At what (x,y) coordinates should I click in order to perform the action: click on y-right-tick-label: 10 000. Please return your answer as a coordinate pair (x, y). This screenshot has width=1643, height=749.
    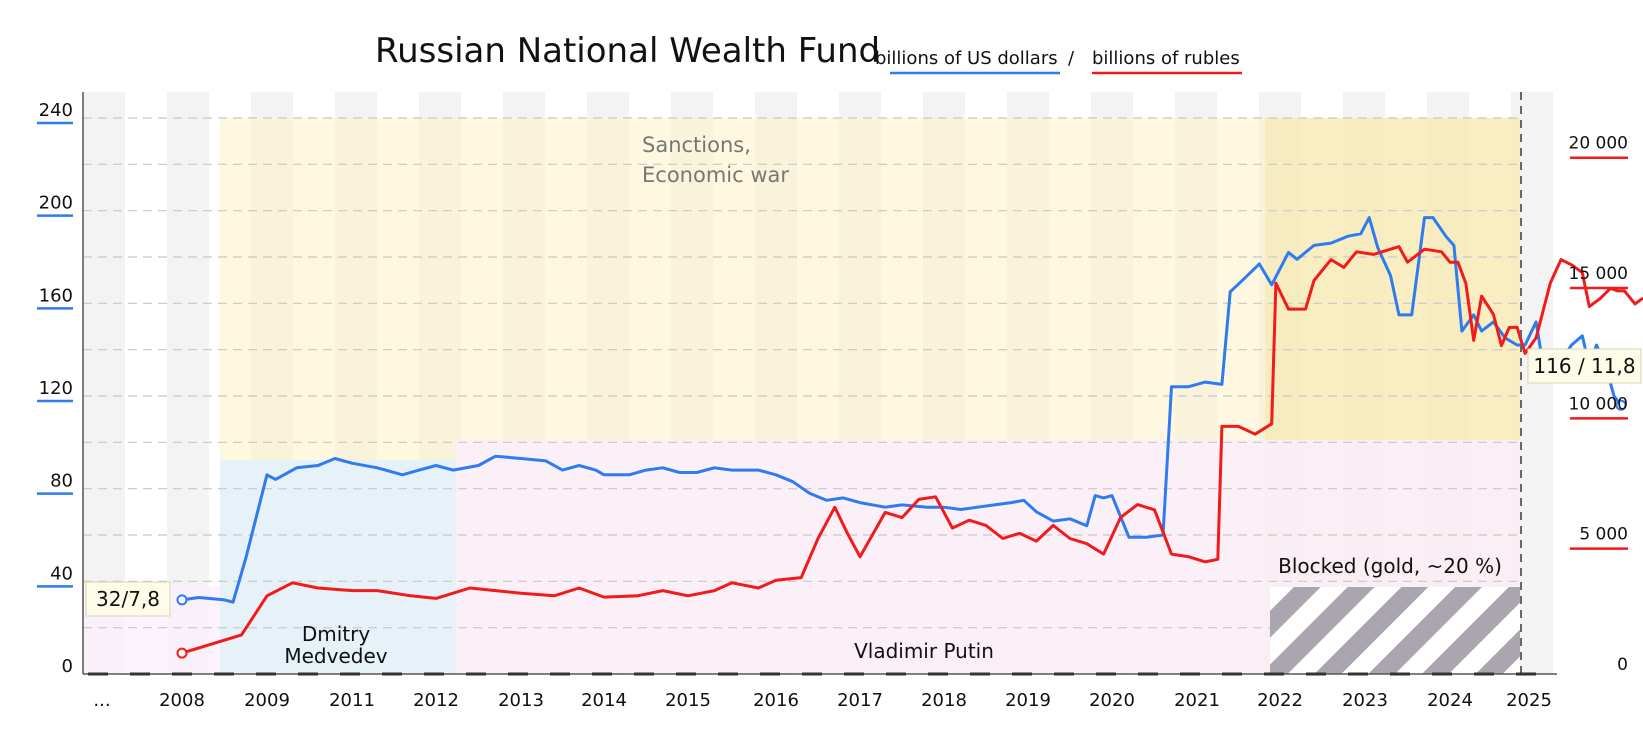
    Looking at the image, I should click on (1598, 404).